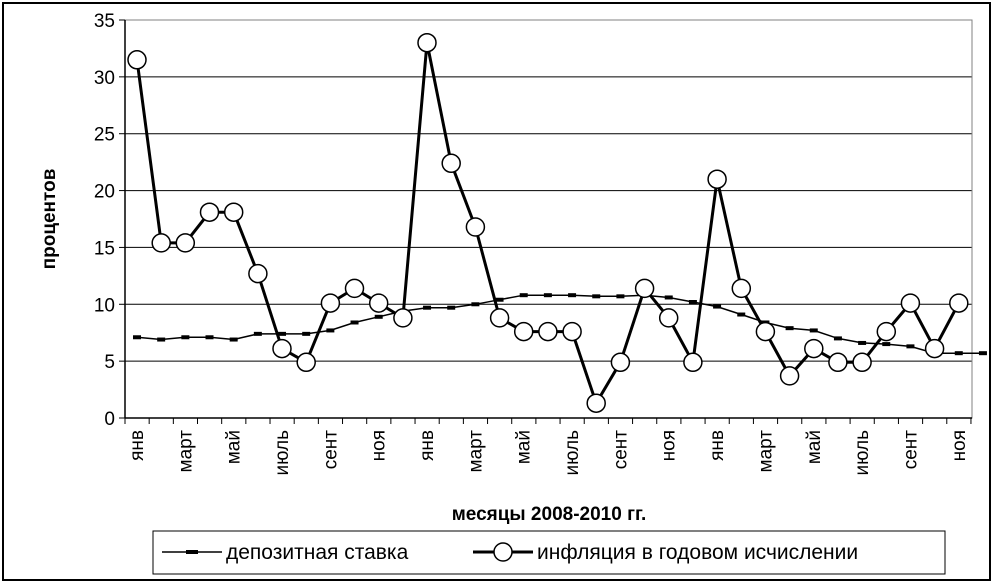  I want to click on legend-inflation-label: инфляция в годовом исчислении, so click(697, 552).